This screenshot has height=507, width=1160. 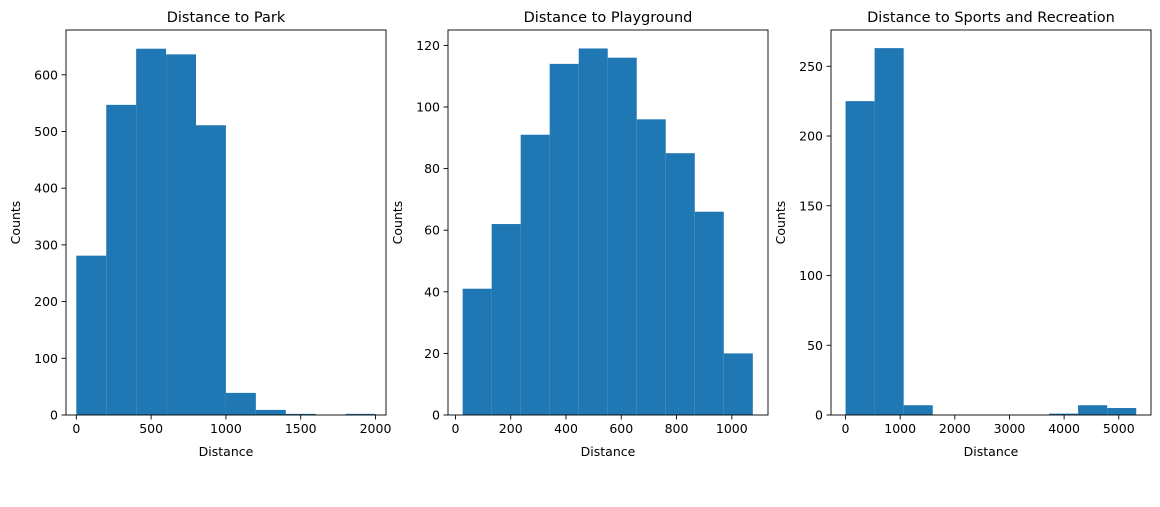 I want to click on y-tick-label: 600, so click(x=46, y=74).